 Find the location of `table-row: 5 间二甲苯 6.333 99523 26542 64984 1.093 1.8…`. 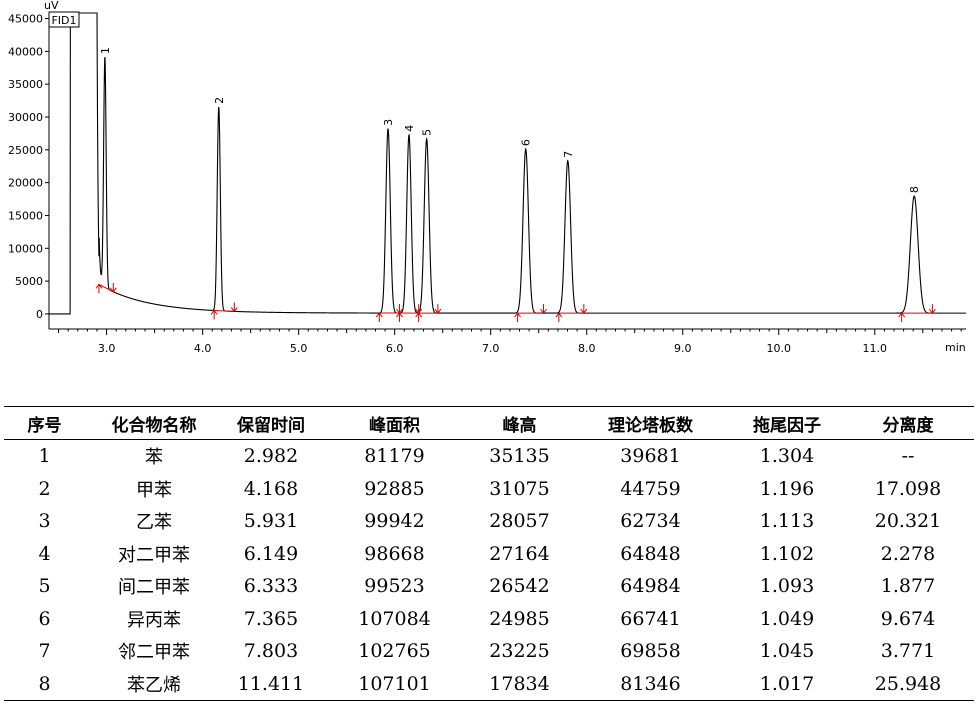

table-row: 5 间二甲苯 6.333 99523 26542 64984 1.093 1.8… is located at coordinates (489, 586).